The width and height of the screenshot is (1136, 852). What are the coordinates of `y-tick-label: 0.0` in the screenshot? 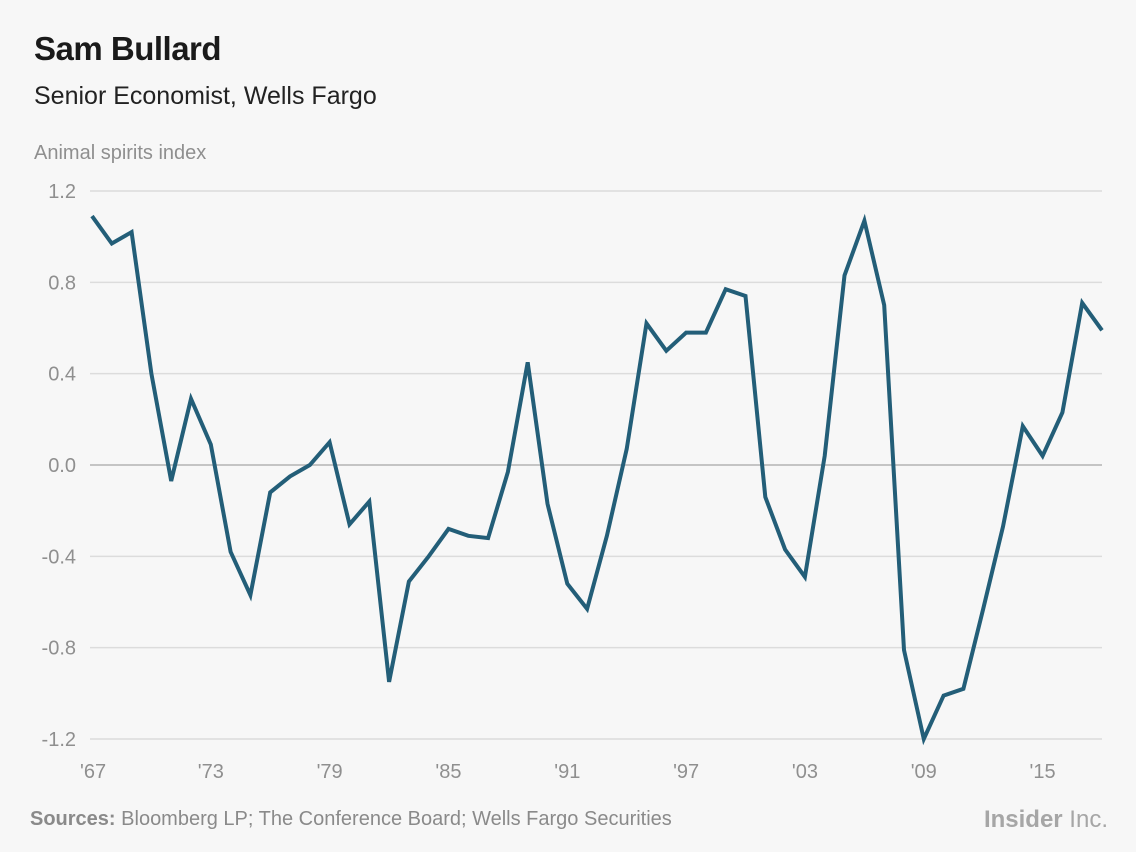 It's located at (62, 466).